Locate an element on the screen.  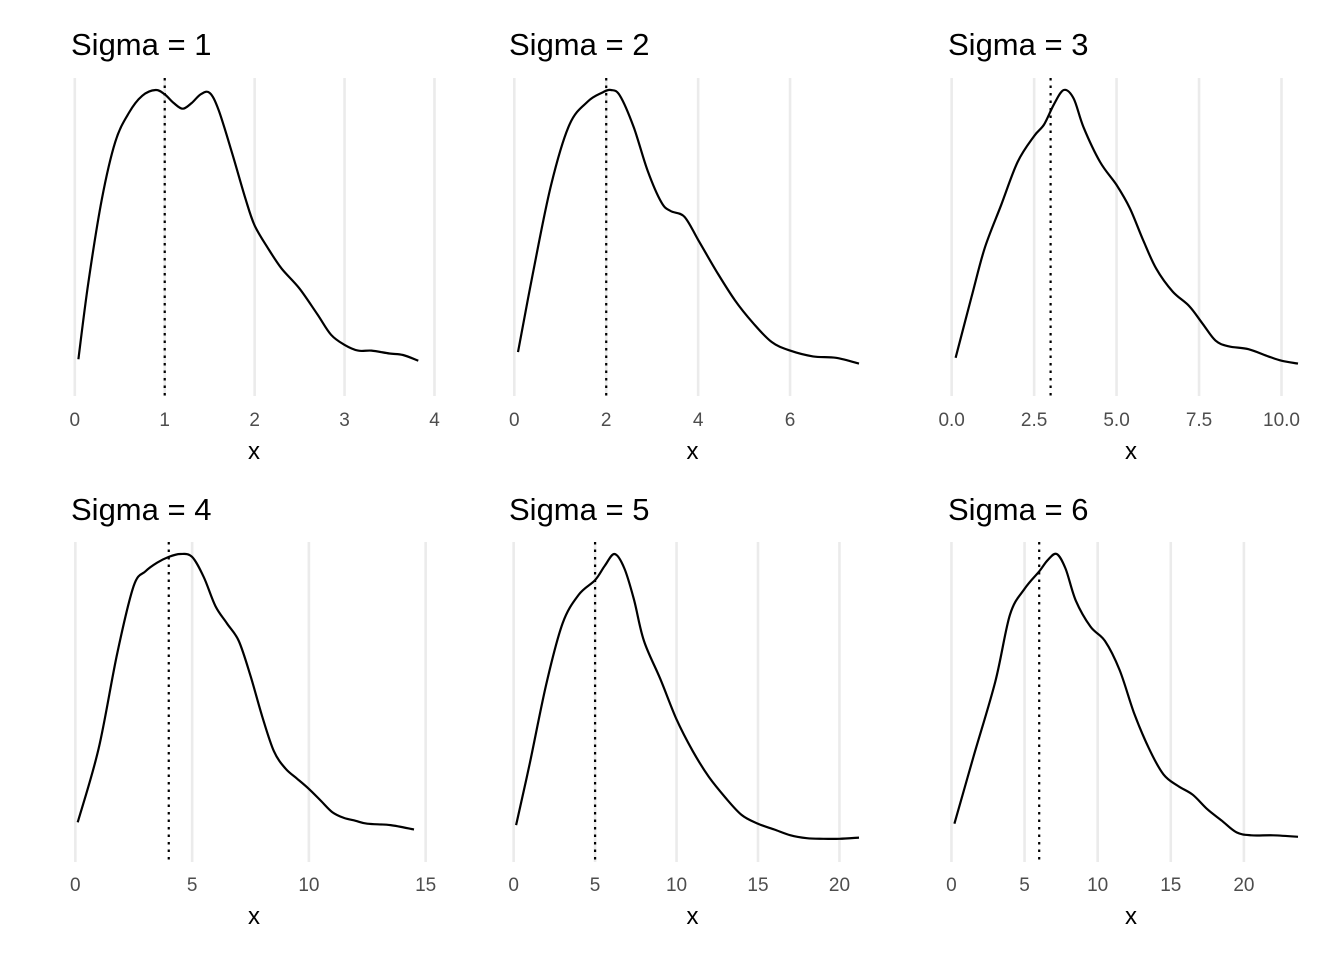
x-tick-label: 10.0 is located at coordinates (1281, 420).